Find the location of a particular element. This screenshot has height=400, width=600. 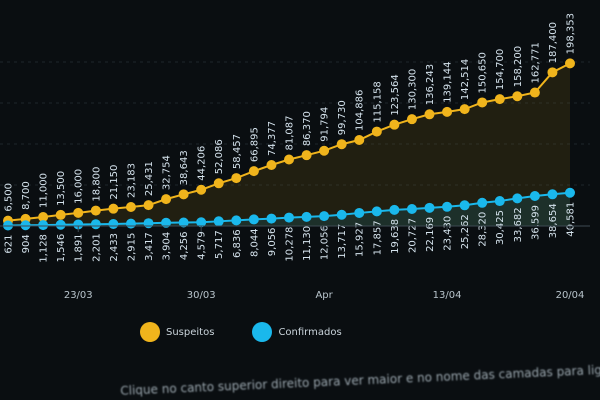

confirmados-data-label: 33,682 is located at coordinates (518, 224).